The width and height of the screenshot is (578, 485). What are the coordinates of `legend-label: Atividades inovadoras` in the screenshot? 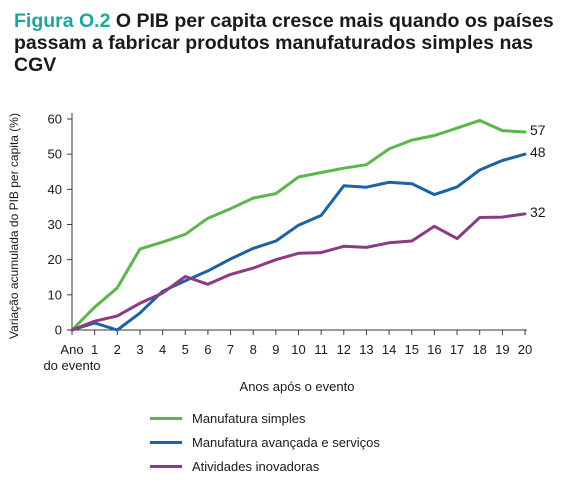 It's located at (256, 466).